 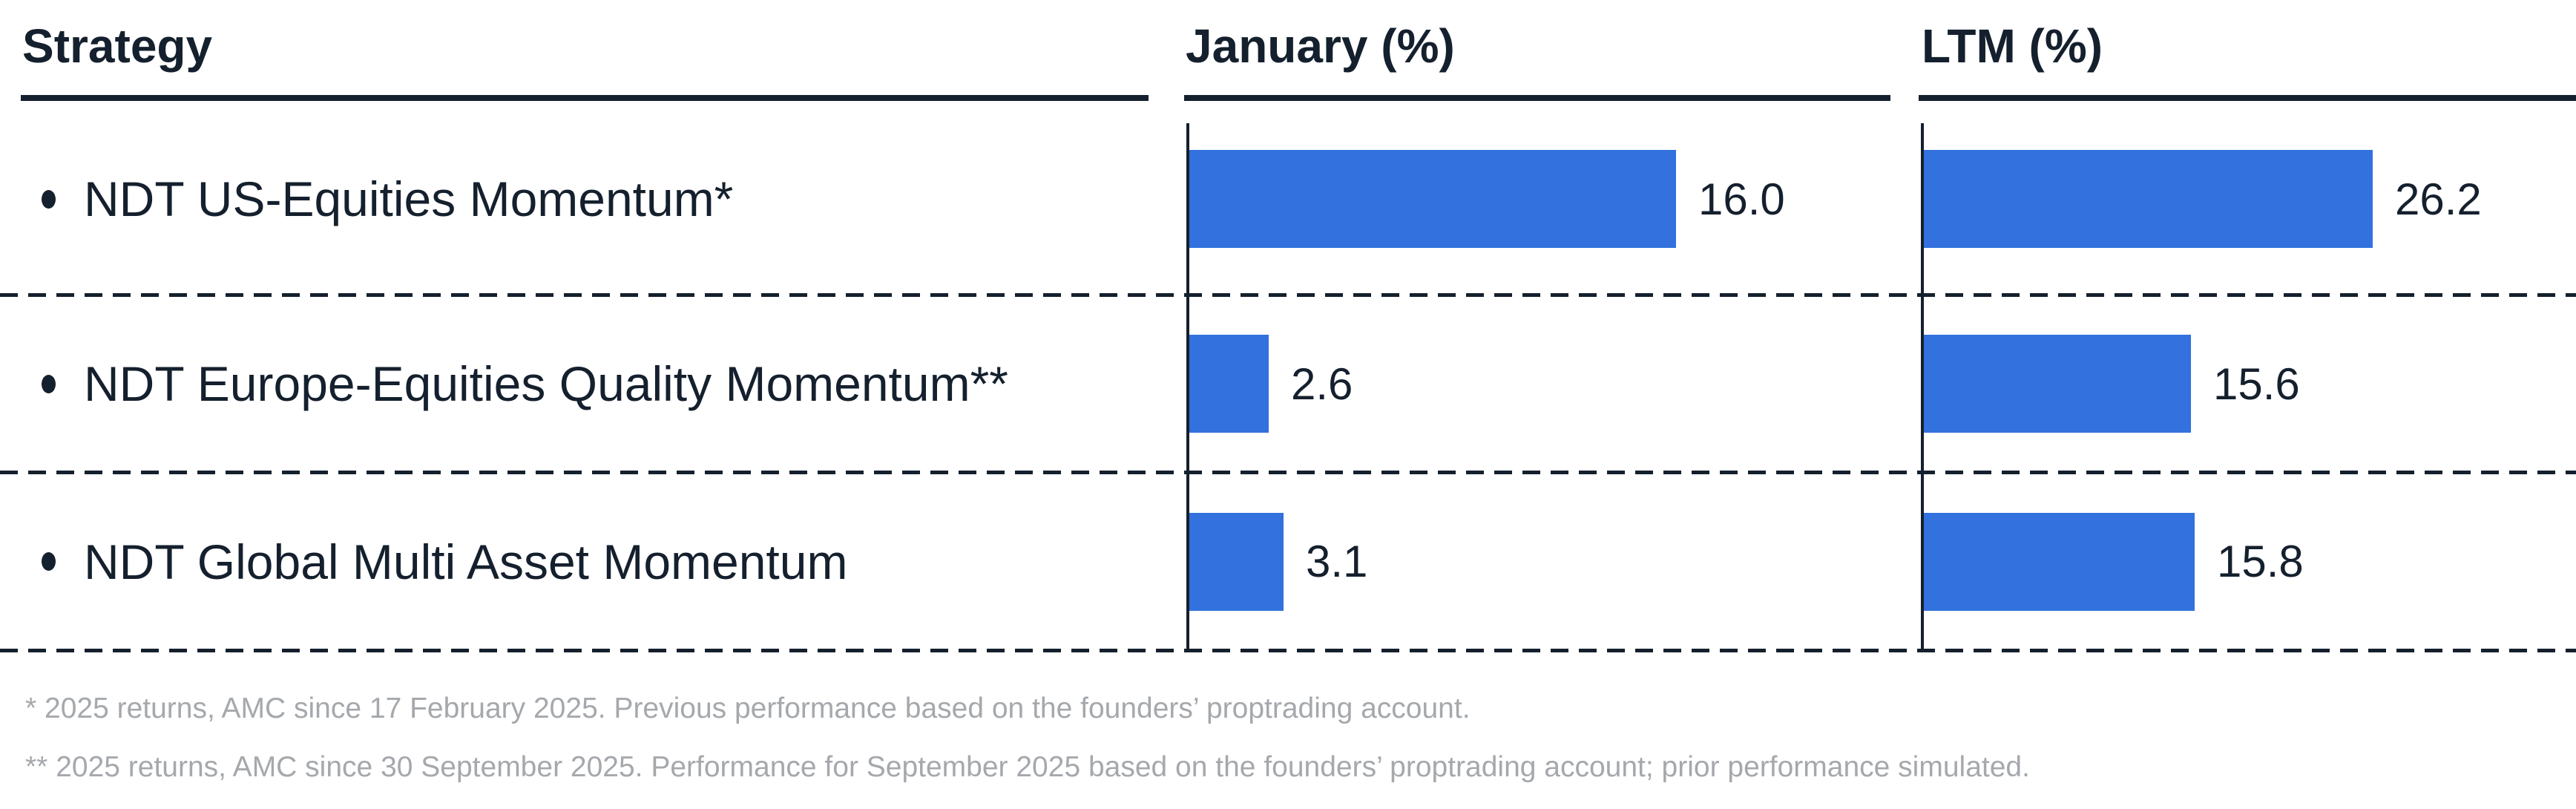 What do you see at coordinates (409, 198) in the screenshot?
I see `strategy-label: NDT US-Equities Momentum*` at bounding box center [409, 198].